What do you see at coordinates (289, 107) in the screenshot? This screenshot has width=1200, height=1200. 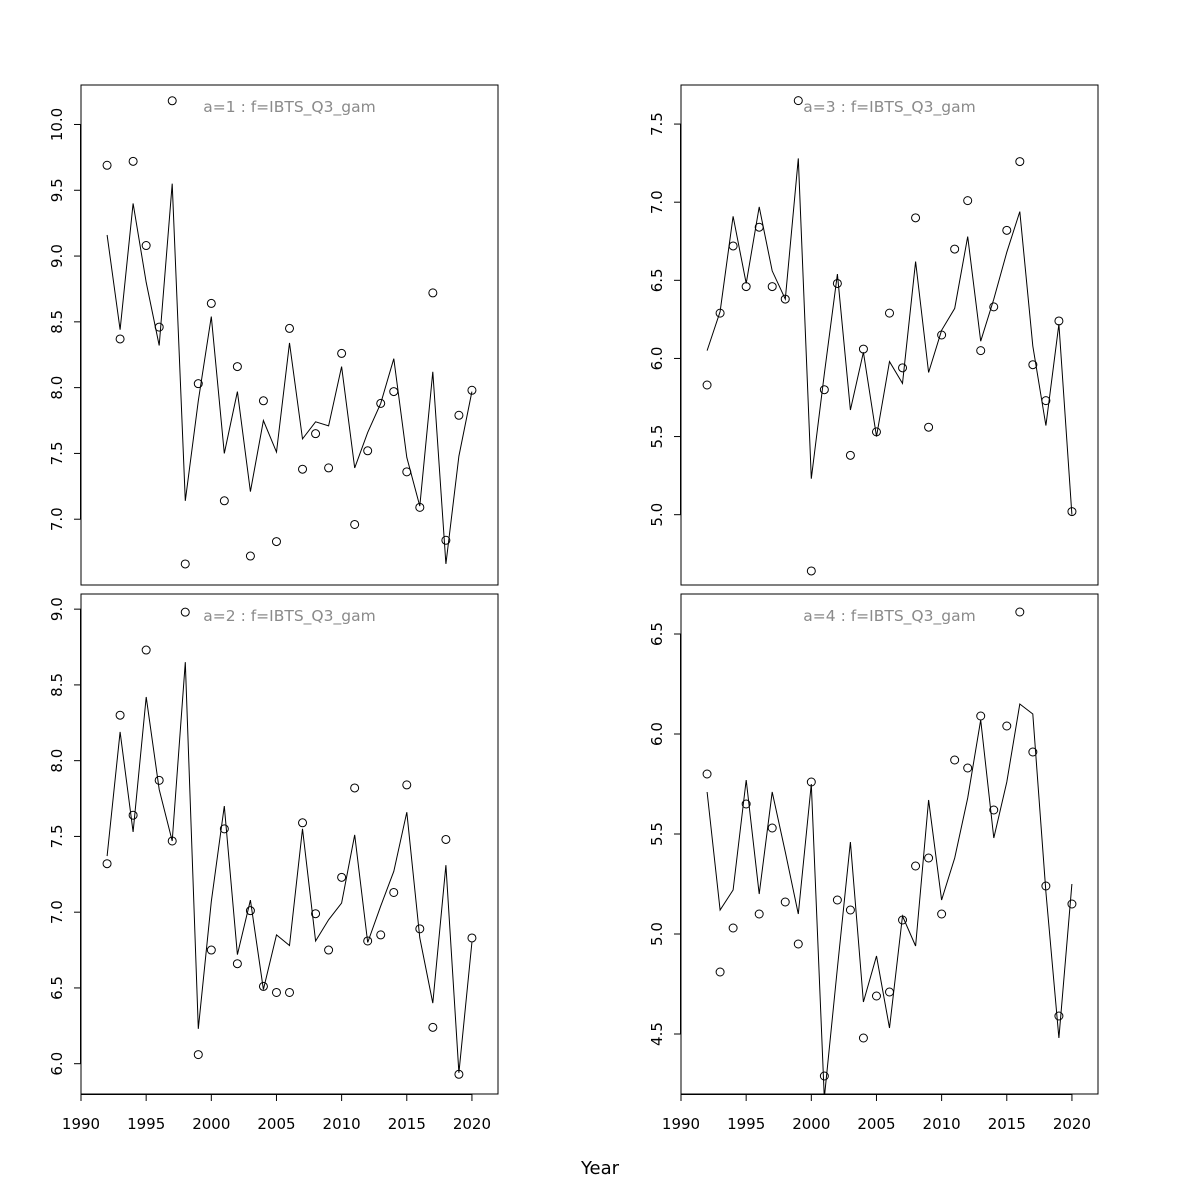 I see `panel-title: a=1 : f=IBTS_Q3_gam` at bounding box center [289, 107].